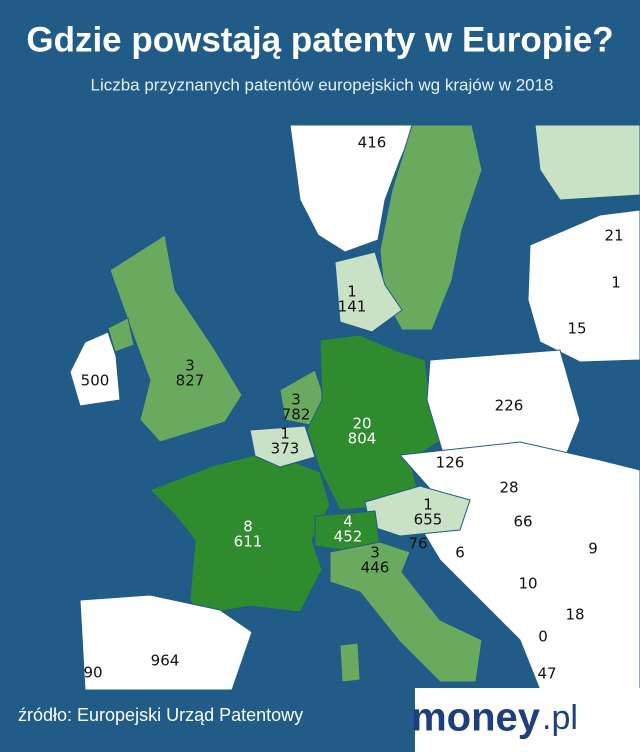  I want to click on country-label: 76, so click(417, 544).